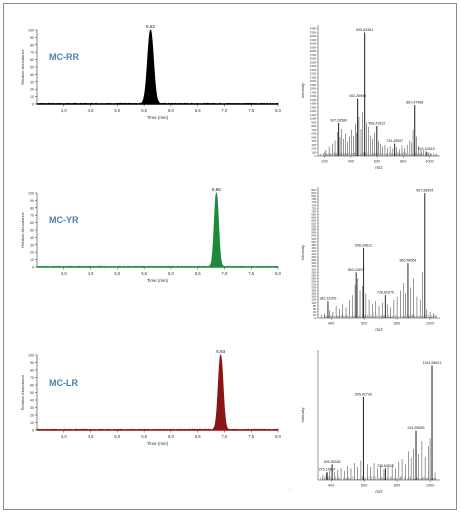 The width and height of the screenshot is (460, 513). I want to click on peak-mz-label: 307,26580, so click(338, 121).